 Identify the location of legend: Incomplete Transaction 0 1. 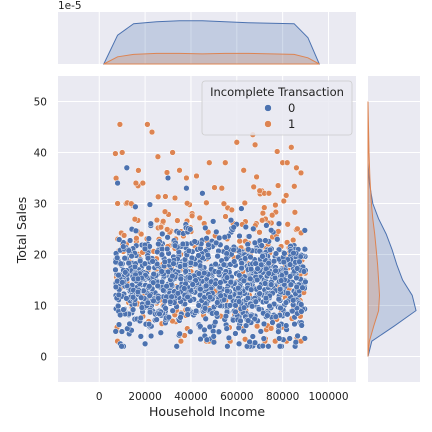
(277, 108).